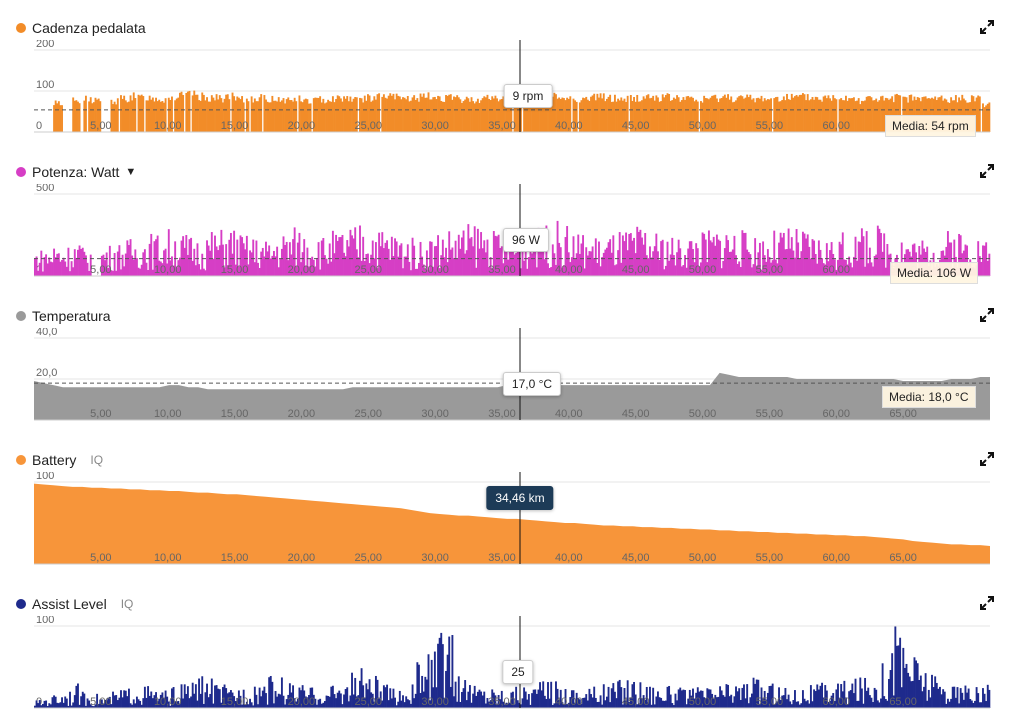 This screenshot has height=727, width=1024. I want to click on chevron-down-icon: ▼, so click(131, 172).